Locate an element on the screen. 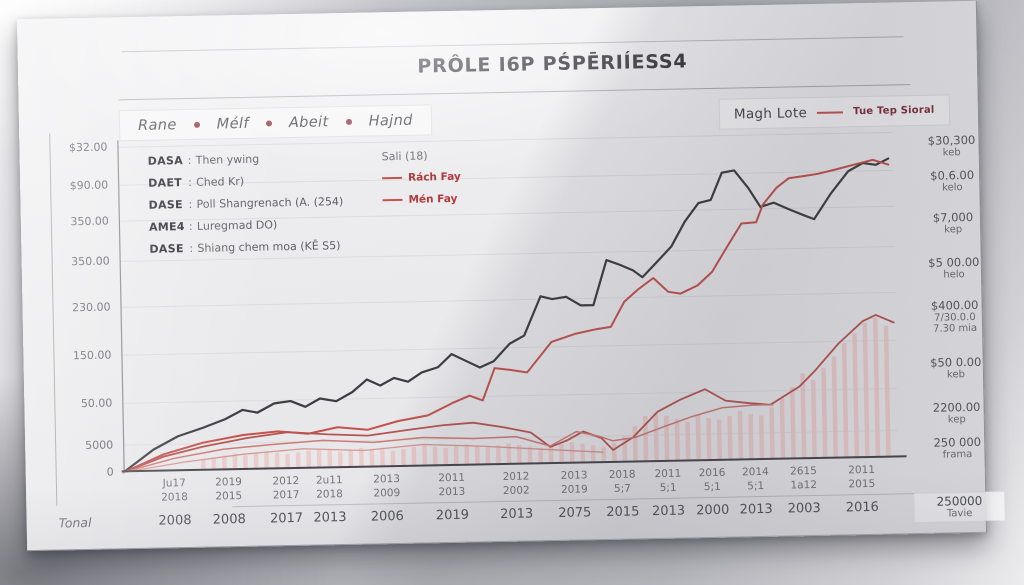 The height and width of the screenshot is (585, 1024). info-right-slot: Sali (18) is located at coordinates (441, 155).